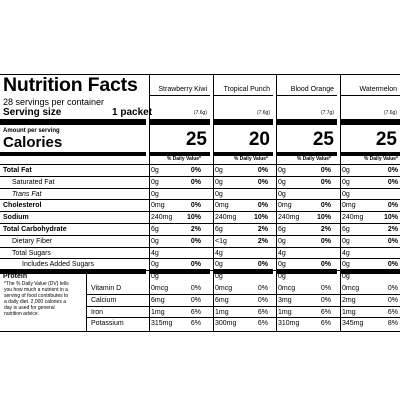 This screenshot has width=400, height=400. What do you see at coordinates (32, 241) in the screenshot?
I see `nutrient-label: Dietary Fiber` at bounding box center [32, 241].